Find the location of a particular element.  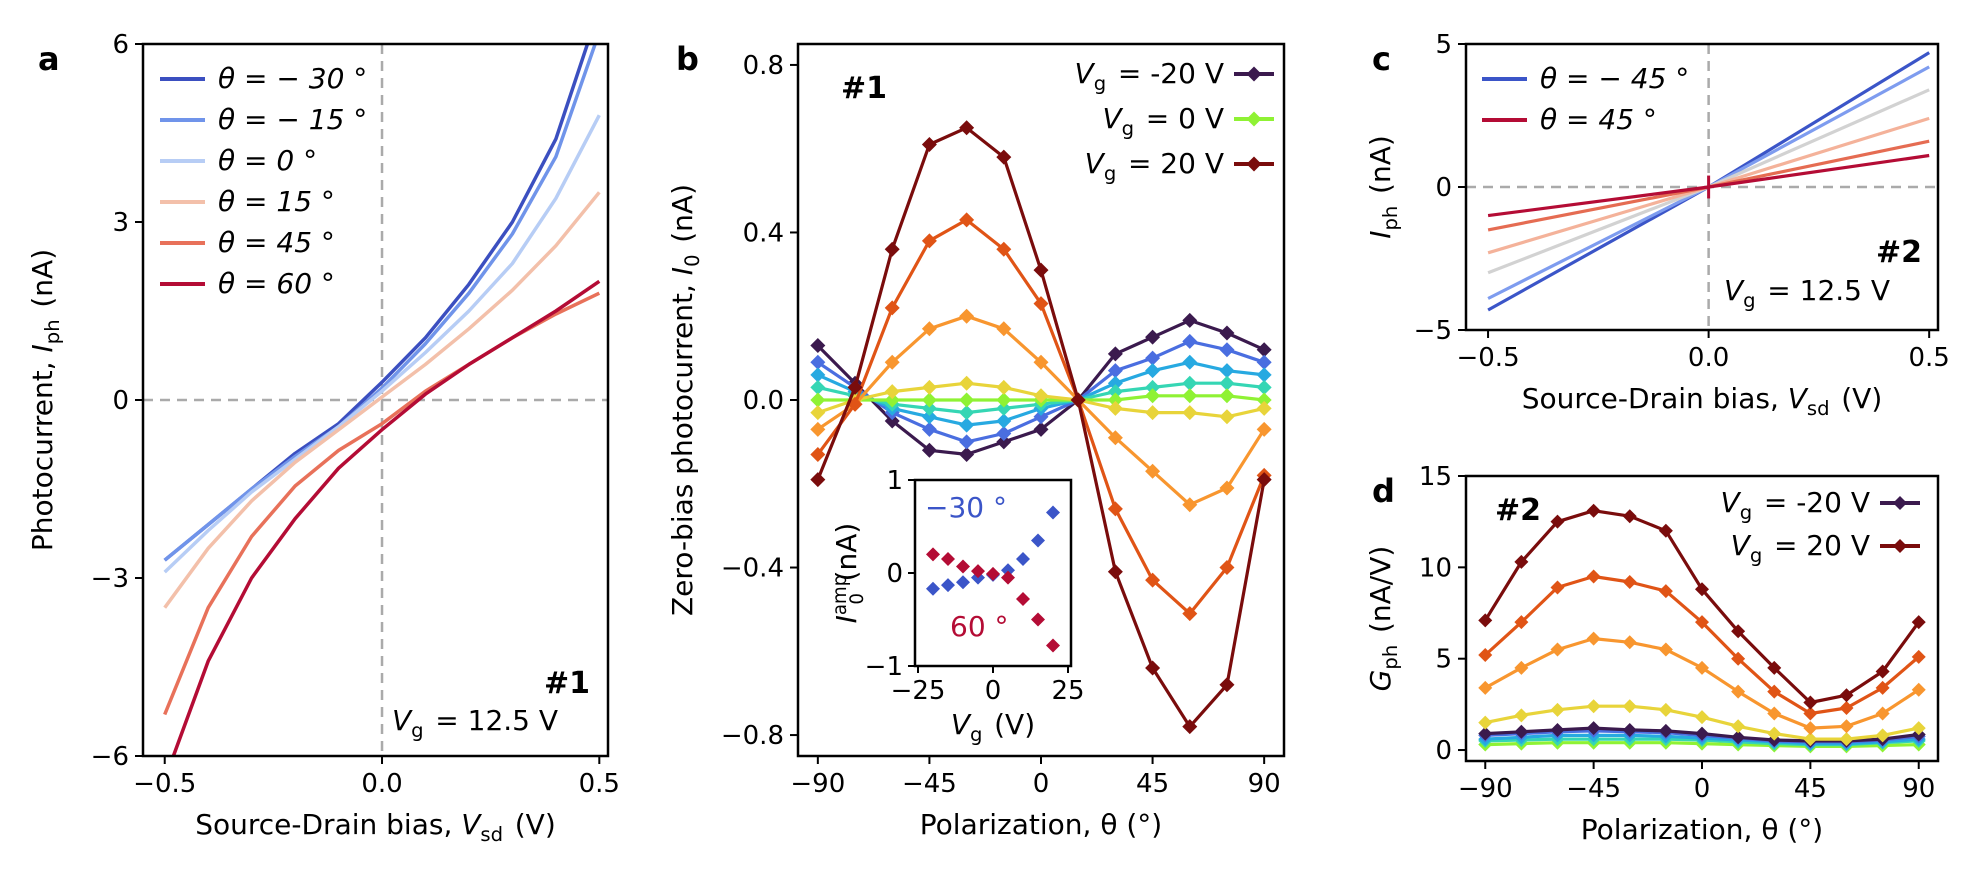

inset-axes: −25 0 25 −1 0 1 Vg (V) Iamp0 (nA) −30 ° 60 ° is located at coordinates (957, 606).